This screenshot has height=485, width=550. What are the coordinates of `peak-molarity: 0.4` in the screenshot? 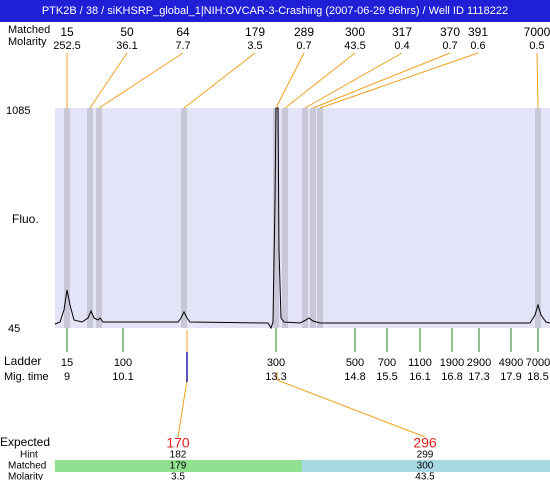 It's located at (401, 46).